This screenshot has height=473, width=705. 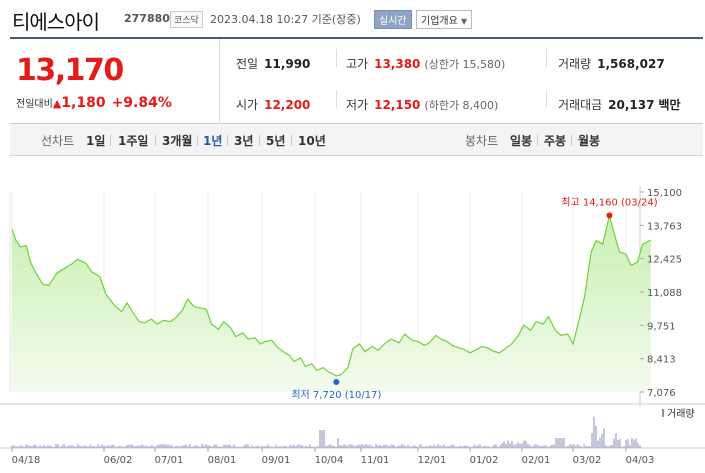 What do you see at coordinates (555, 141) in the screenshot?
I see `tab-candle-weekly: 주봉` at bounding box center [555, 141].